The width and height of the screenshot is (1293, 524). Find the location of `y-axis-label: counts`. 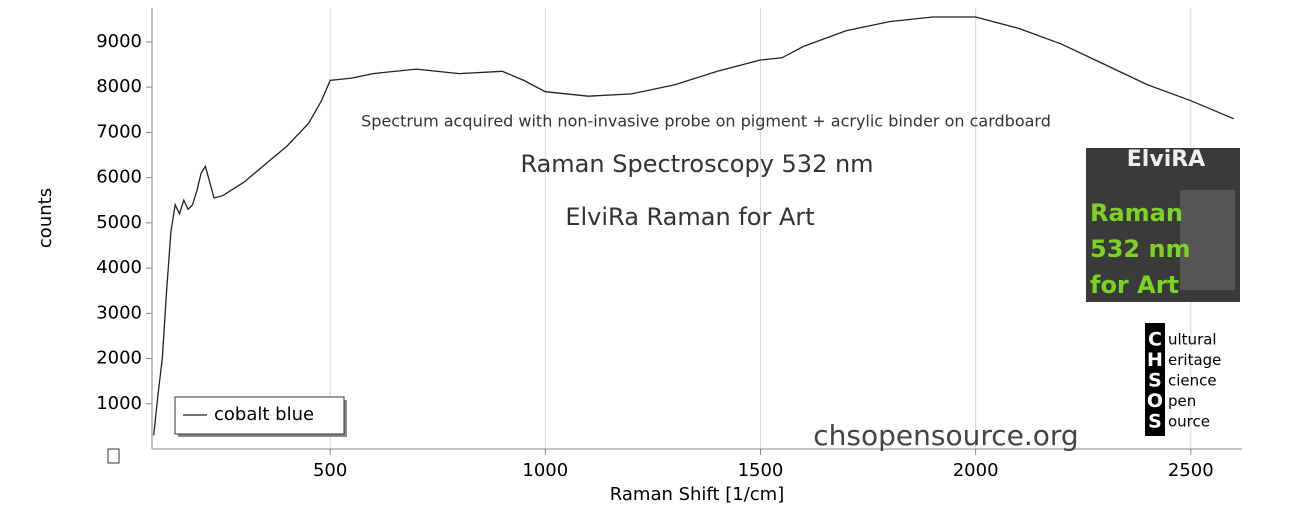

y-axis-label: counts is located at coordinates (45, 218).